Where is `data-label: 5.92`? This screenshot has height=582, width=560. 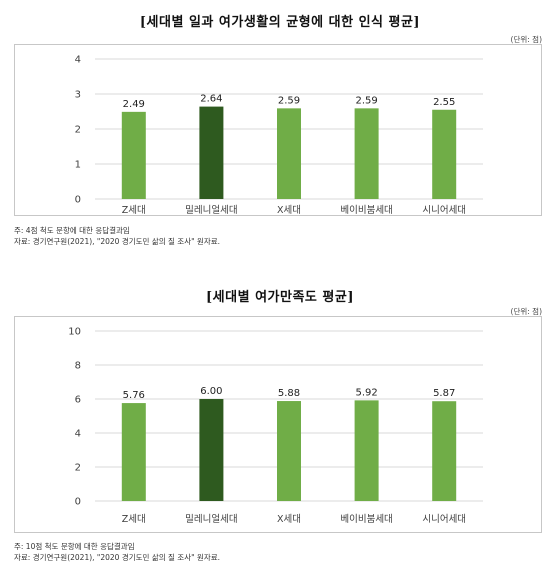 data-label: 5.92 is located at coordinates (366, 392).